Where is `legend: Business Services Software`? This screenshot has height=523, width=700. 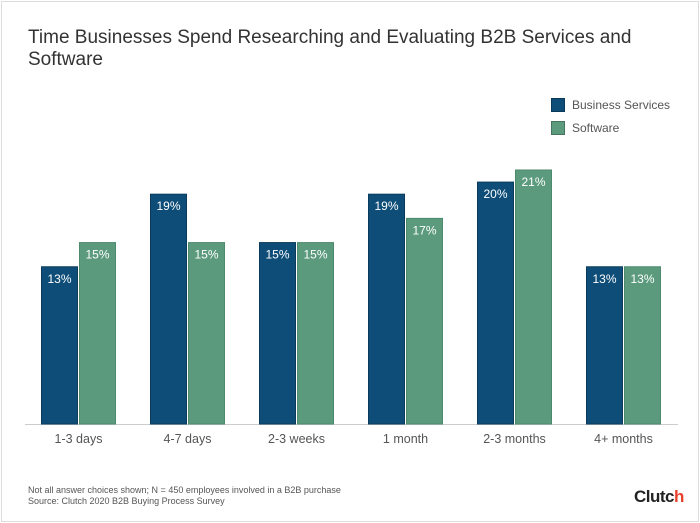 legend: Business Services Software is located at coordinates (610, 116).